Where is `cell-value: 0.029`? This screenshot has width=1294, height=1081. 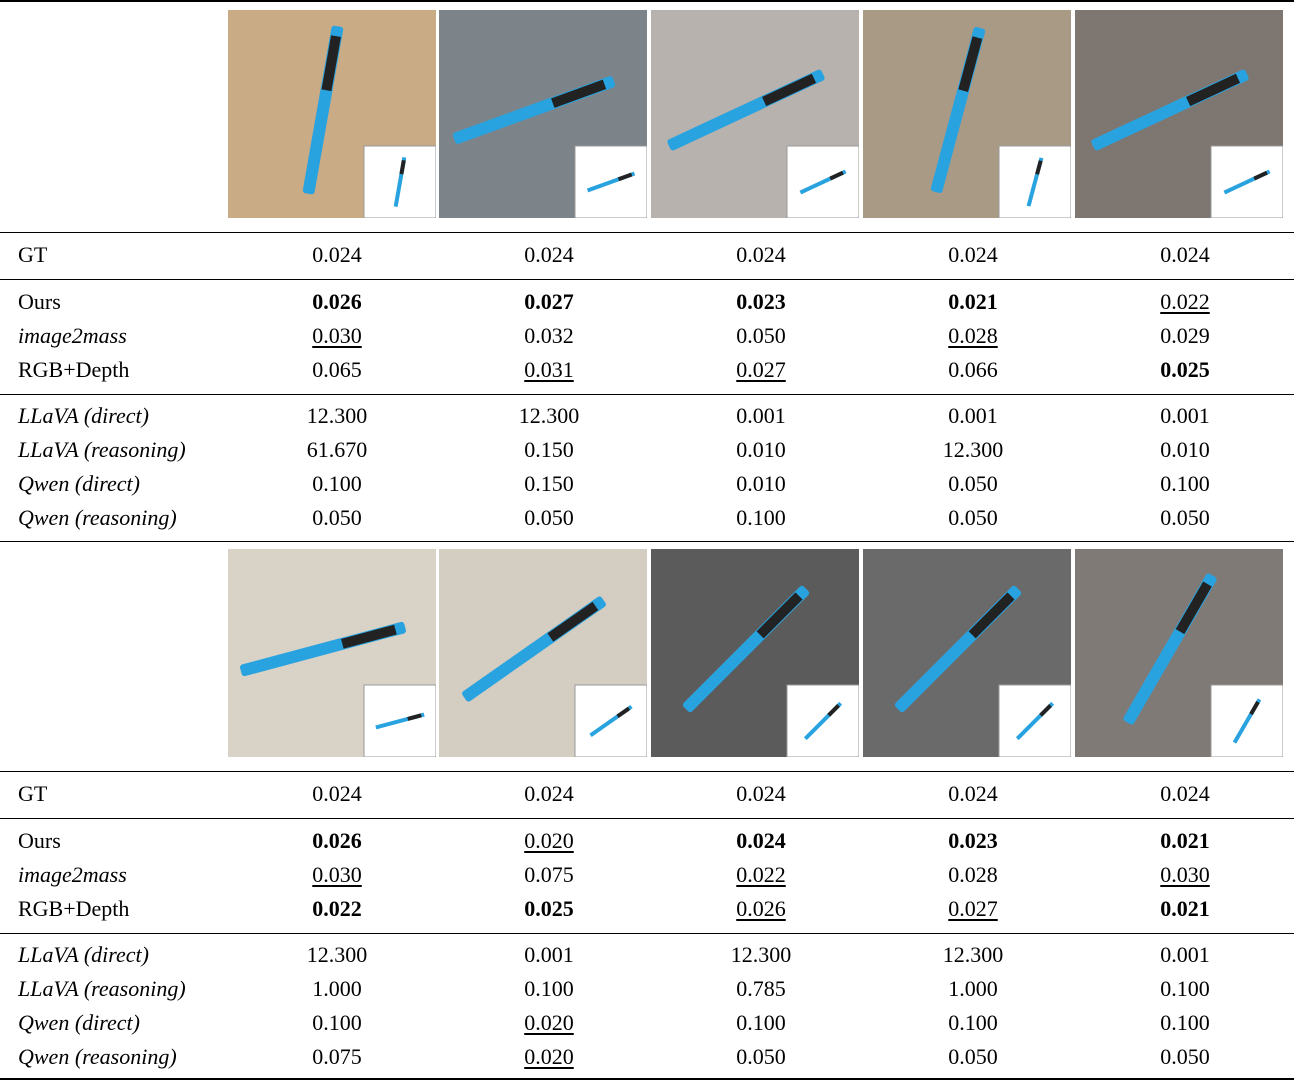 cell-value: 0.029 is located at coordinates (1185, 335).